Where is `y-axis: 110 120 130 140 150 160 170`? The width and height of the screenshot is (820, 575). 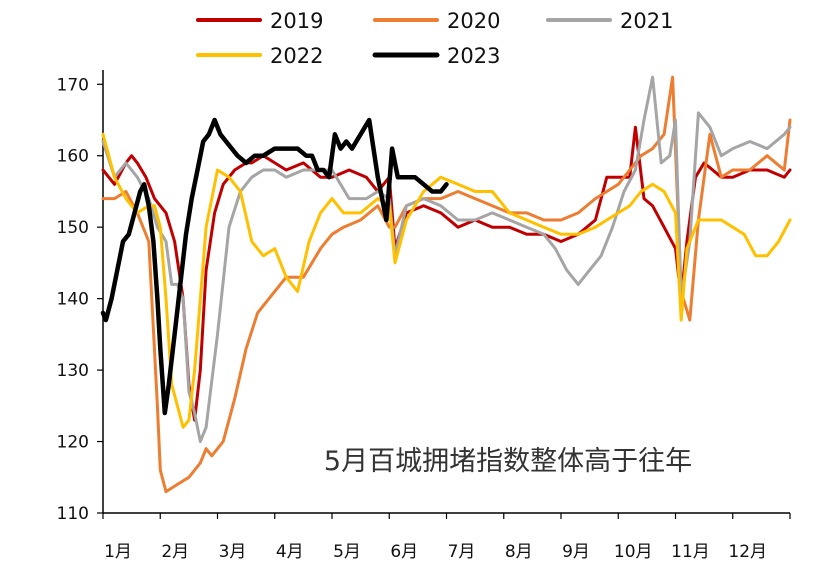
y-axis: 110 120 130 140 150 160 170 is located at coordinates (80, 297).